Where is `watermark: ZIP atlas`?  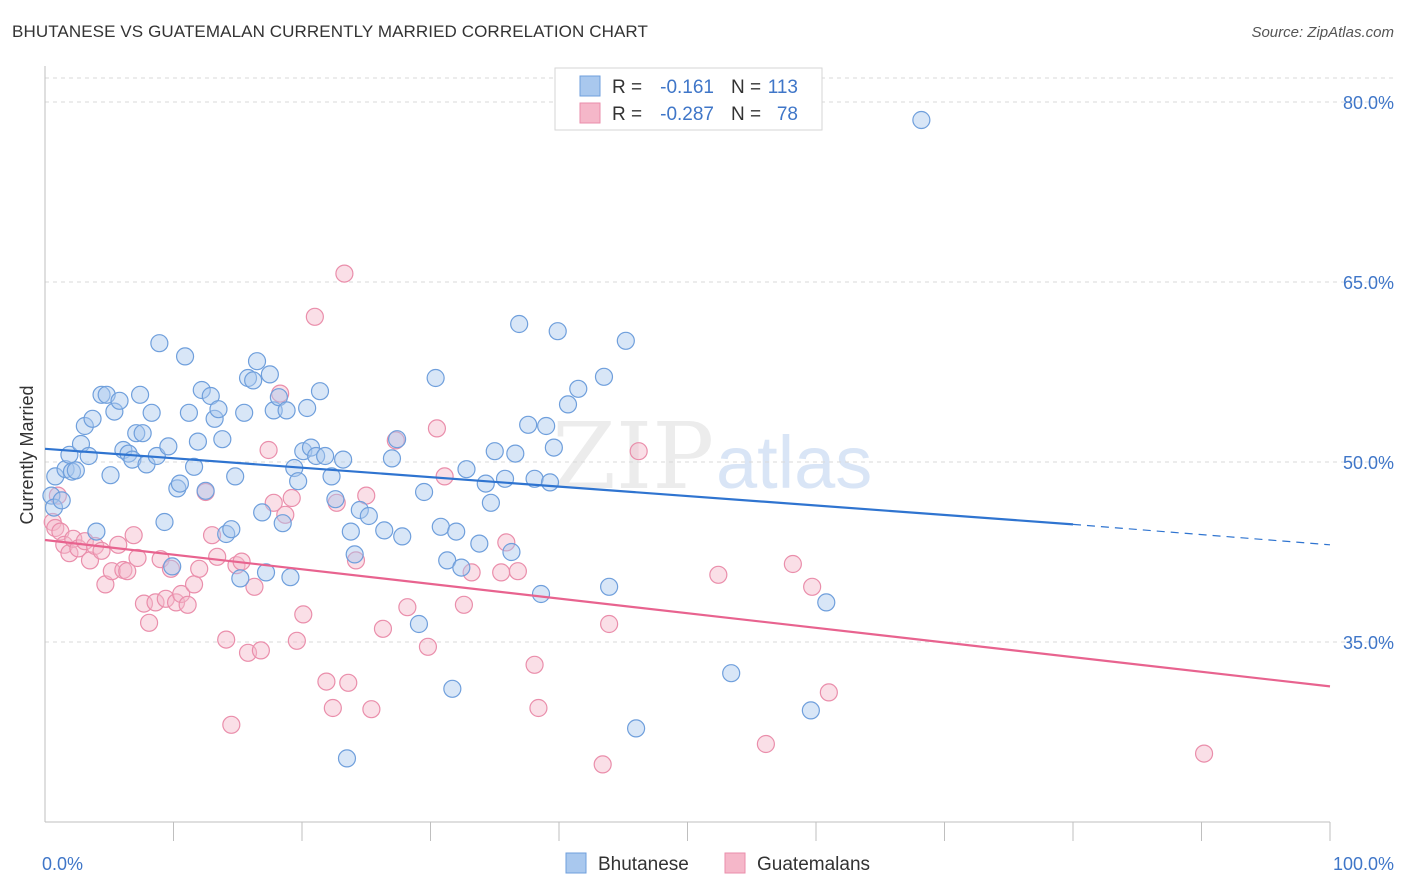
watermark: ZIP atlas is located at coordinates (712, 456).